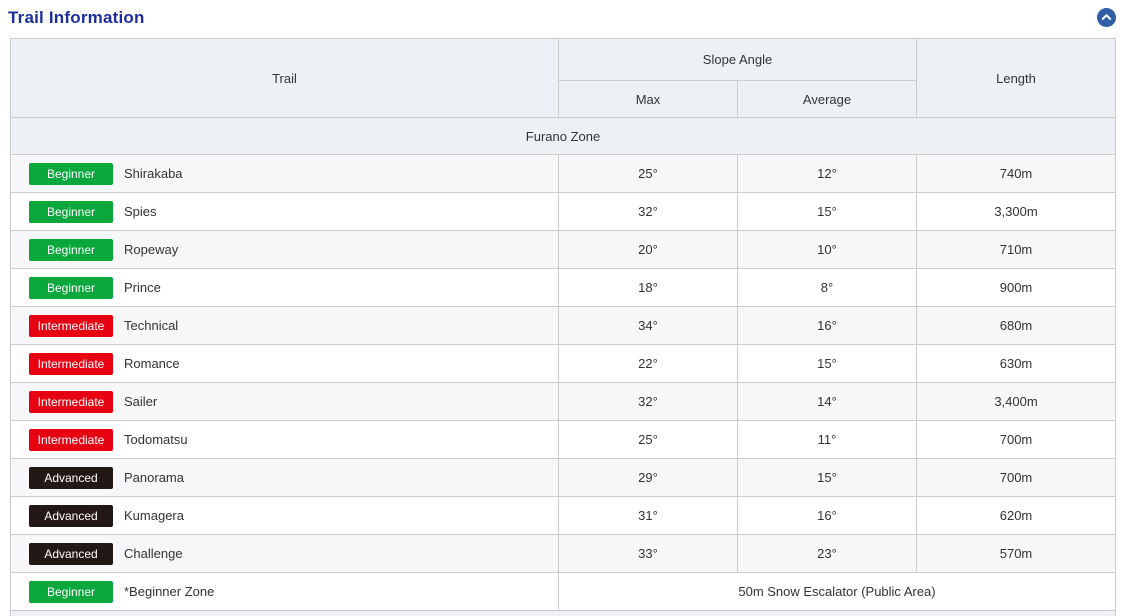 The width and height of the screenshot is (1125, 616). What do you see at coordinates (142, 287) in the screenshot?
I see `trail-name: Prince` at bounding box center [142, 287].